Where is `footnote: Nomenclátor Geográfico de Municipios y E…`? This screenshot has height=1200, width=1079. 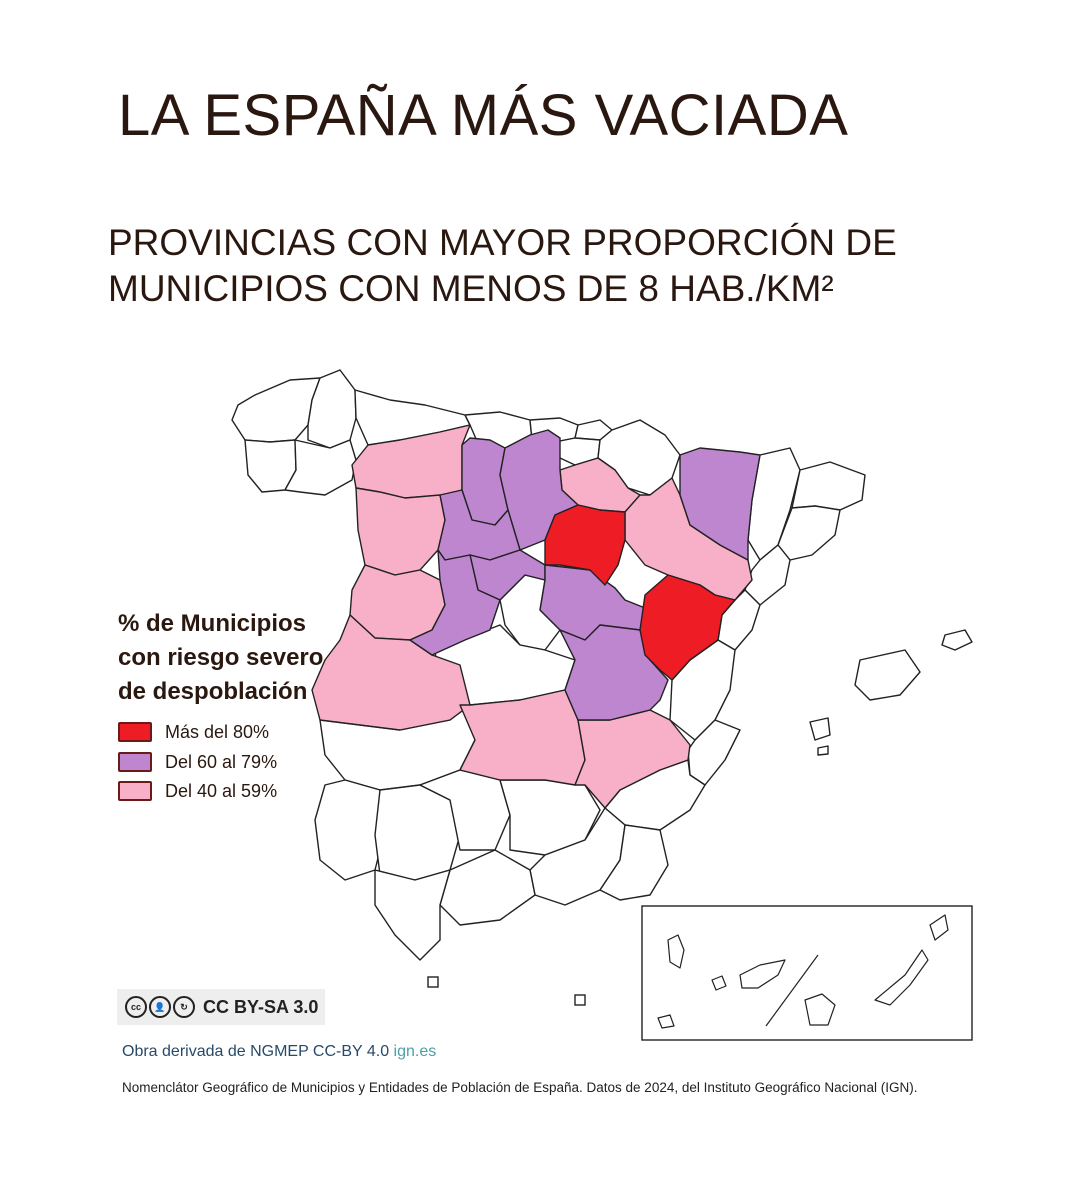
footnote: Nomenclátor Geográfico de Municipios y E… is located at coordinates (520, 1087).